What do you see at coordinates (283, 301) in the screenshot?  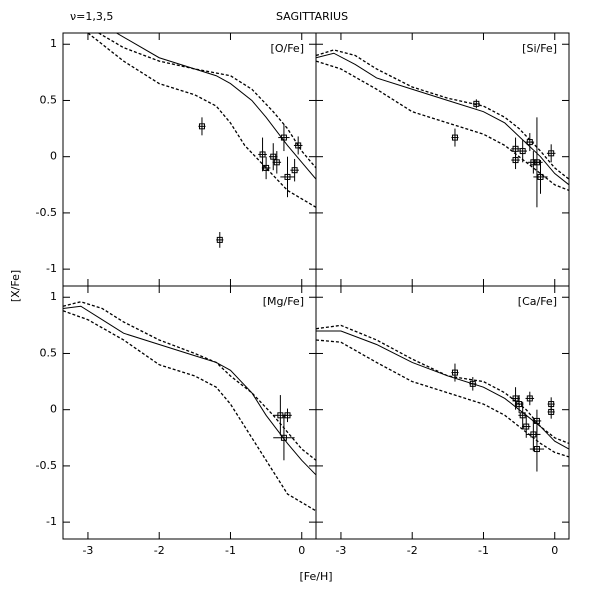 I see `panel-label: [Mg/Fe]` at bounding box center [283, 301].